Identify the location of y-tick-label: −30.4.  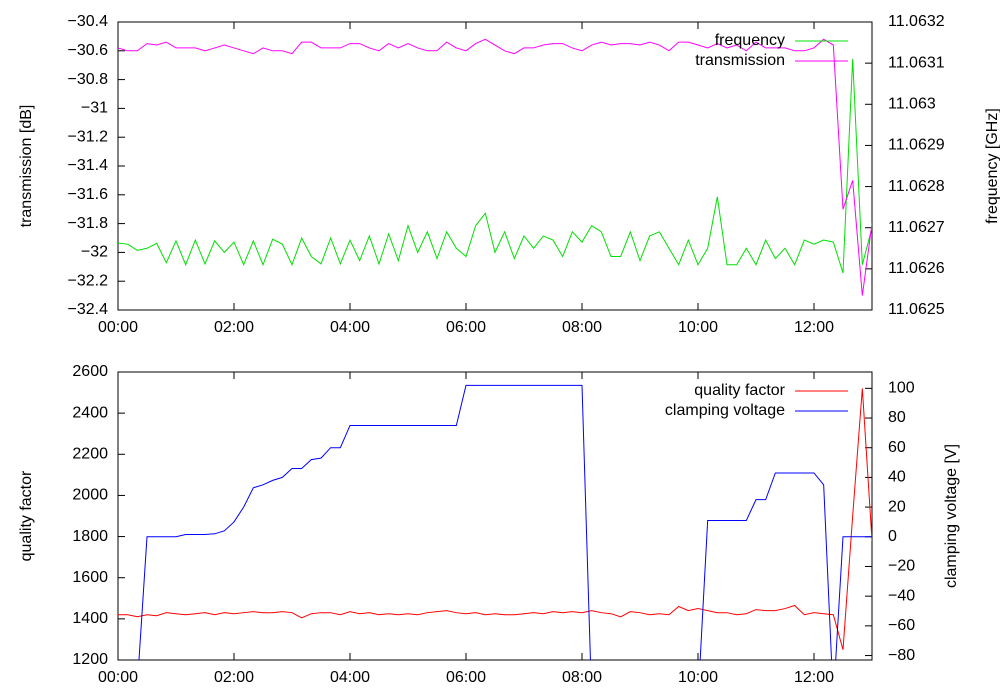
(88, 21).